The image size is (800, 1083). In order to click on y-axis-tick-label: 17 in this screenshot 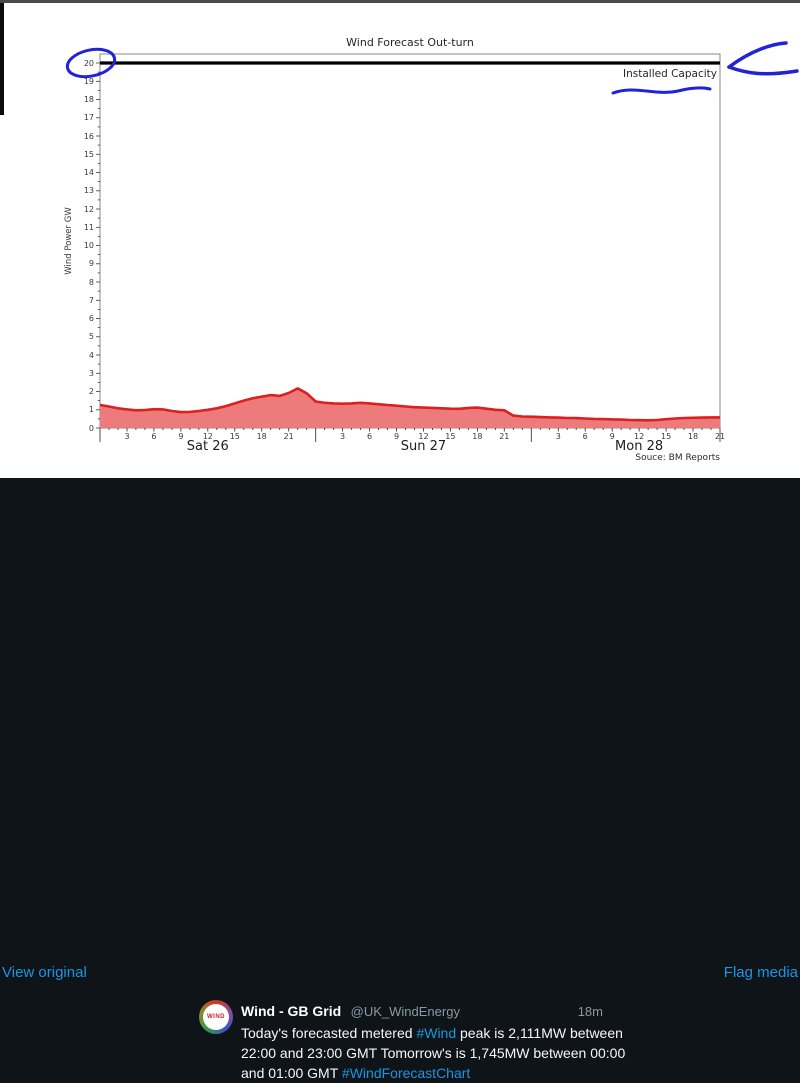, I will do `click(88, 118)`.